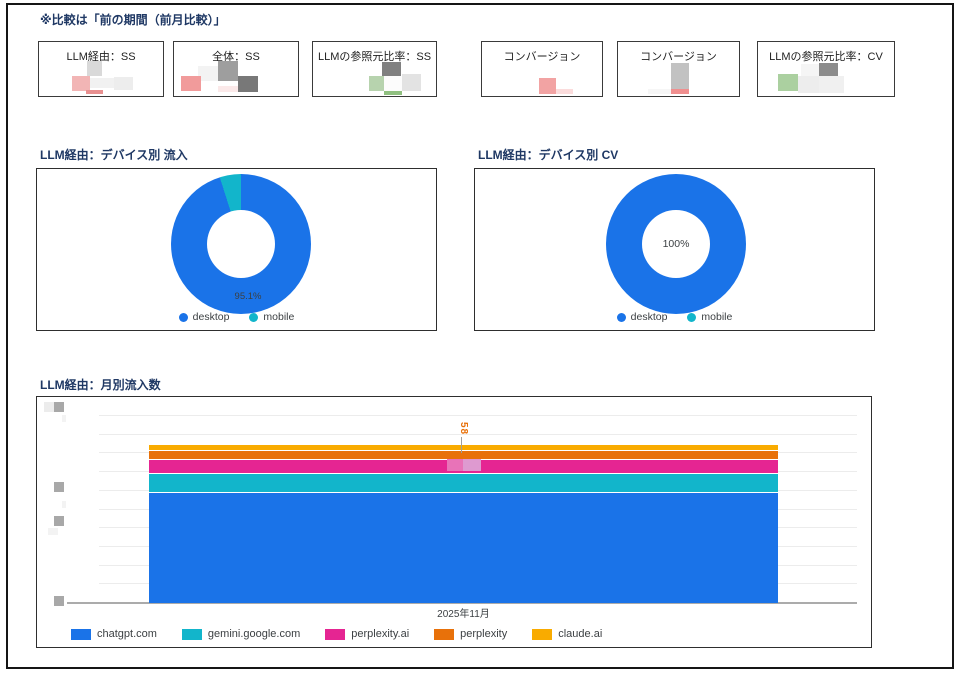  I want to click on legend-label: claude.ai, so click(580, 634).